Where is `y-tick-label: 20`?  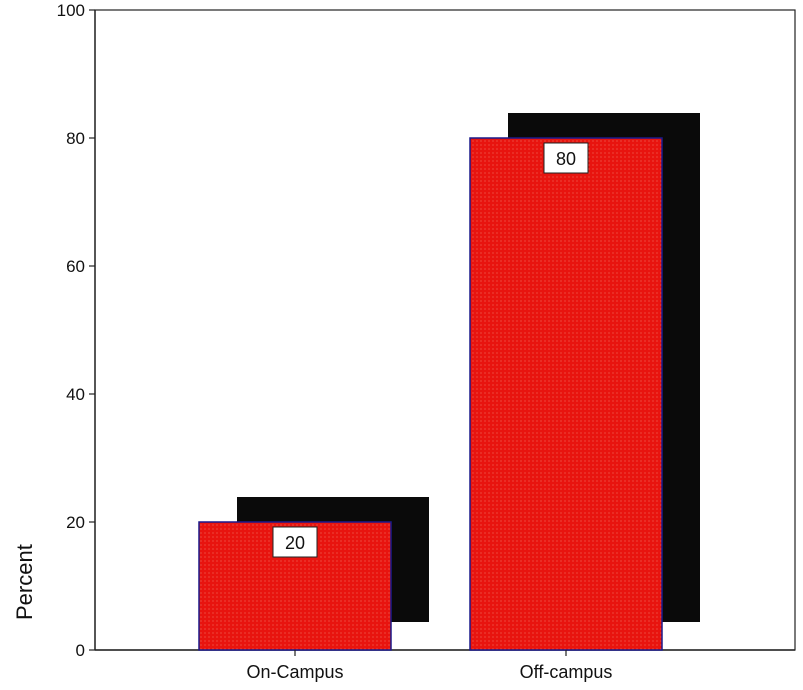 y-tick-label: 20 is located at coordinates (75, 522).